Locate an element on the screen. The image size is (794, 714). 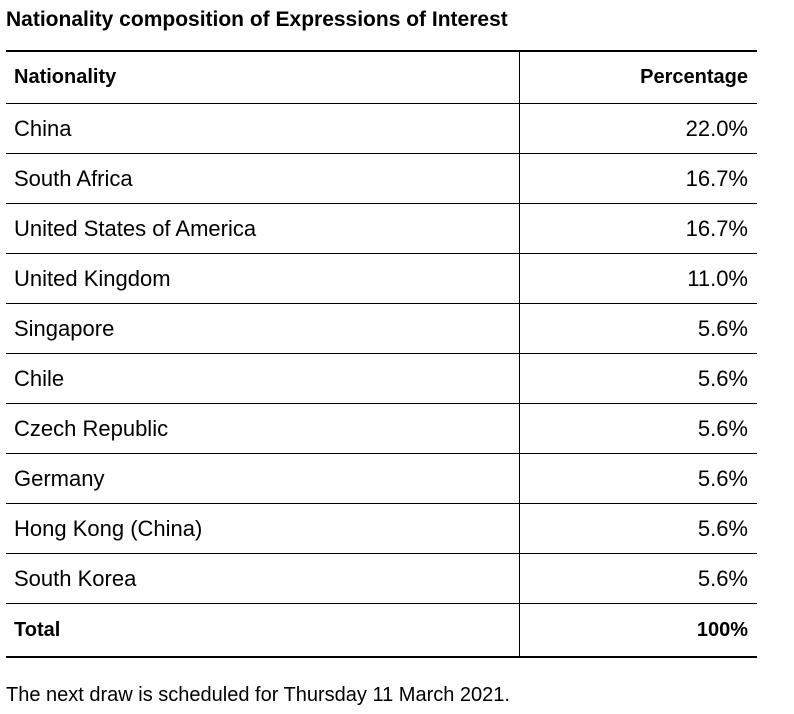
nationality-cell: Czech Republic is located at coordinates (263, 428).